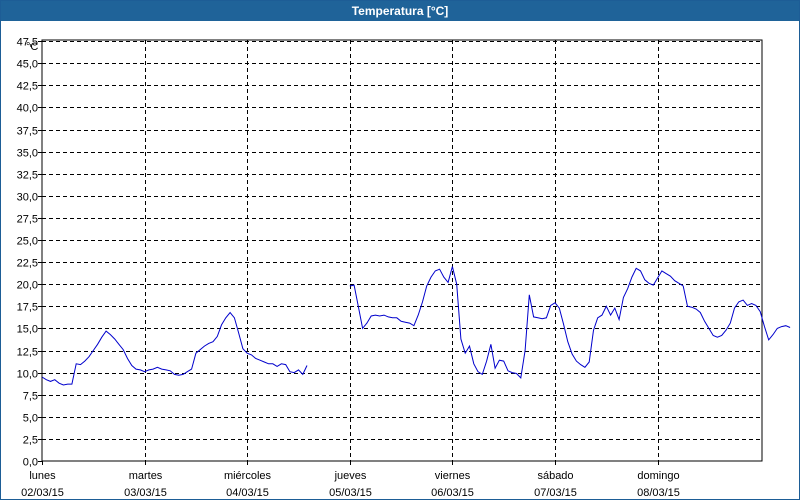 Image resolution: width=800 pixels, height=500 pixels. I want to click on y-tick-label: 45,0, so click(27, 65).